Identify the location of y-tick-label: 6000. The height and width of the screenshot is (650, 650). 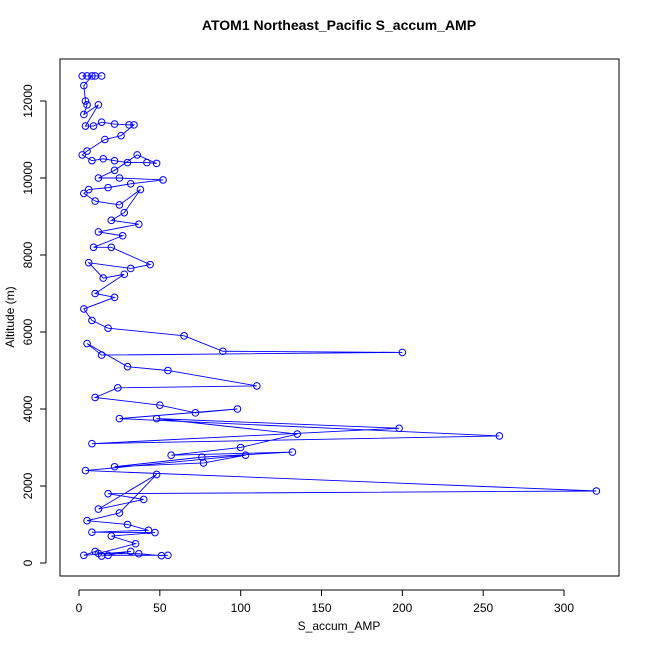
(28, 331).